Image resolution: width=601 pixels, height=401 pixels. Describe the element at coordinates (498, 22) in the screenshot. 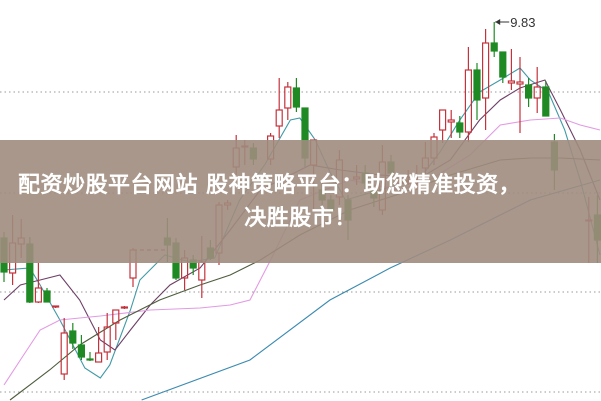

I see `arrow-left-icon` at that location.